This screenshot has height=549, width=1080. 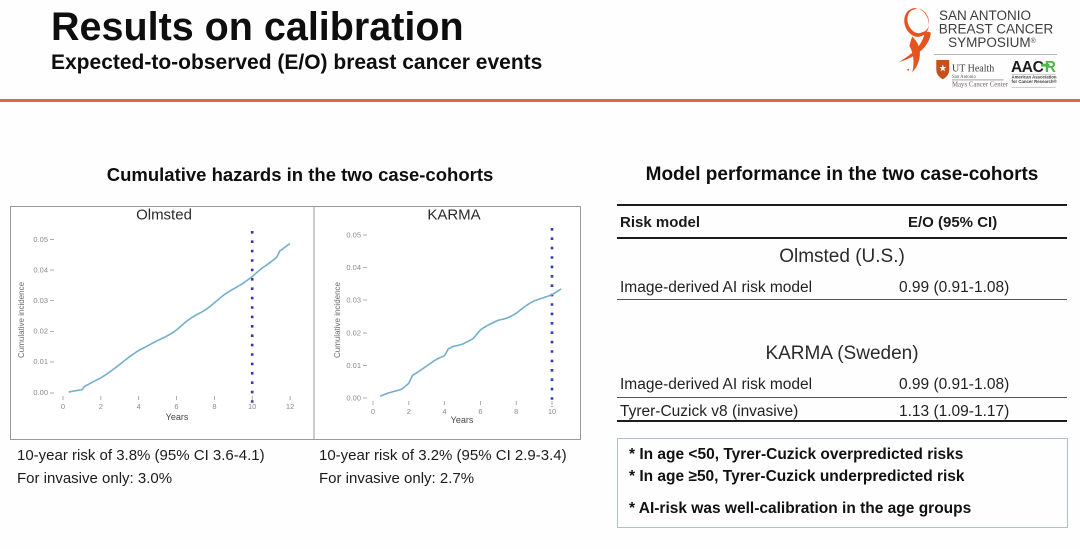 I want to click on svg-text: UT Health, so click(x=973, y=69).